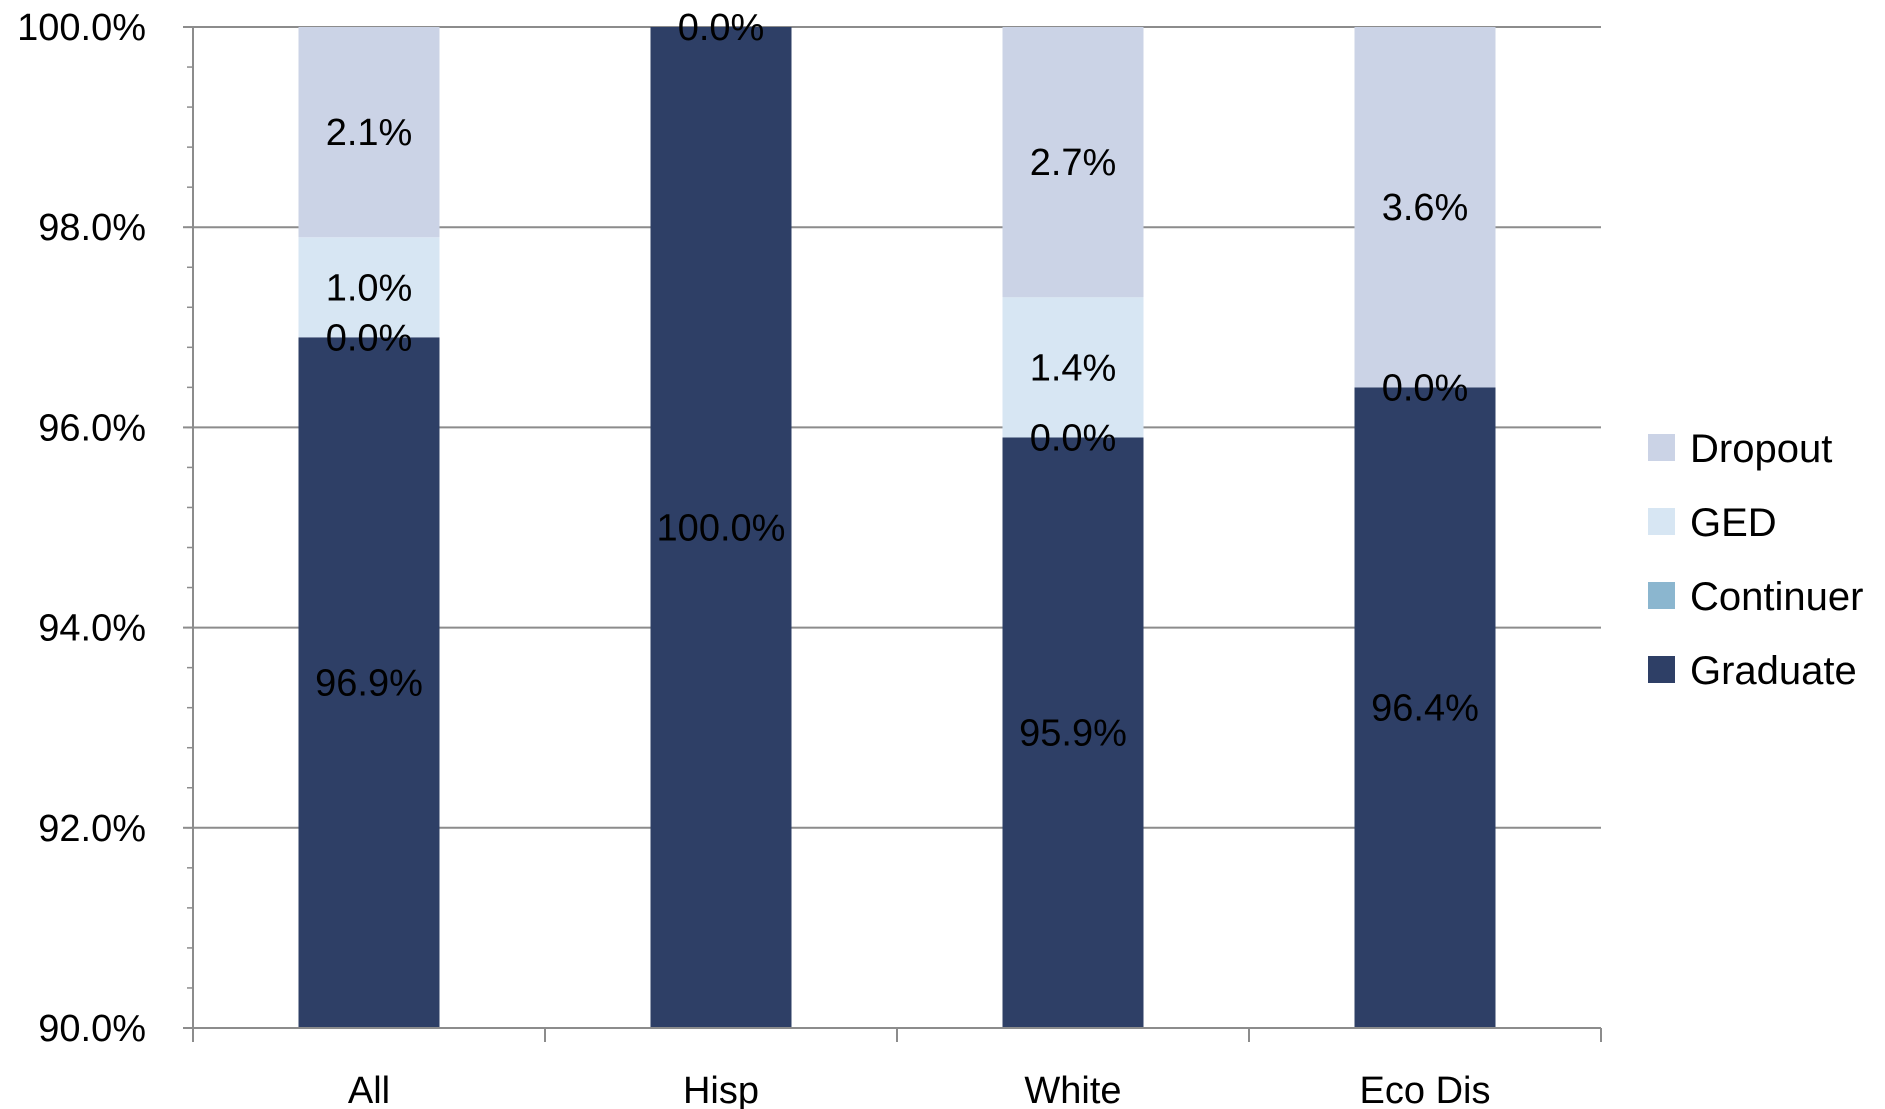 This screenshot has width=1885, height=1109. I want to click on legend-swatch-continuer, so click(1661, 595).